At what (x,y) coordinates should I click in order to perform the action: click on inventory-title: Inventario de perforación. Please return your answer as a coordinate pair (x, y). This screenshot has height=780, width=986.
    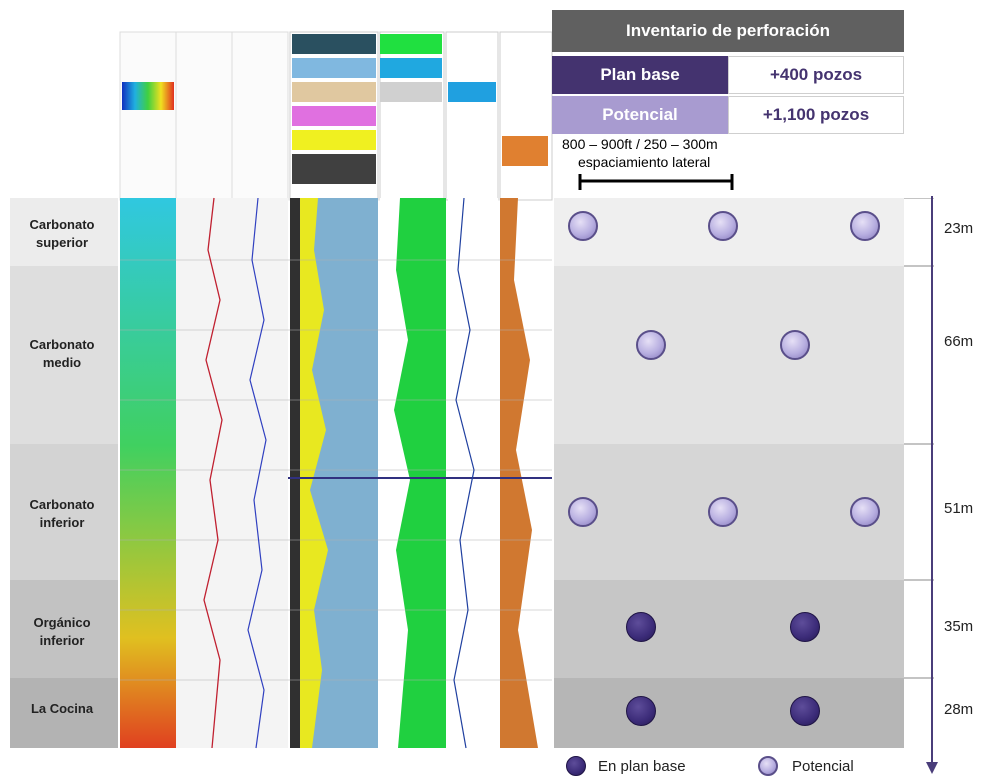
    Looking at the image, I should click on (728, 31).